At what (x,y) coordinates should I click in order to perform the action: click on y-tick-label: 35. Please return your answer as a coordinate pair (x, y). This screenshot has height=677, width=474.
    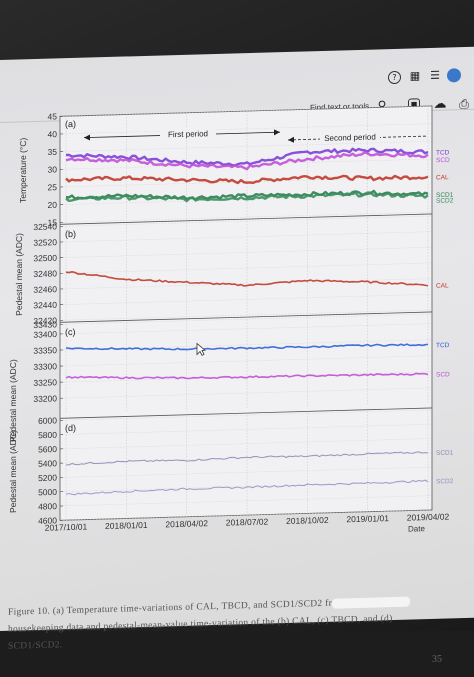
    Looking at the image, I should click on (53, 152).